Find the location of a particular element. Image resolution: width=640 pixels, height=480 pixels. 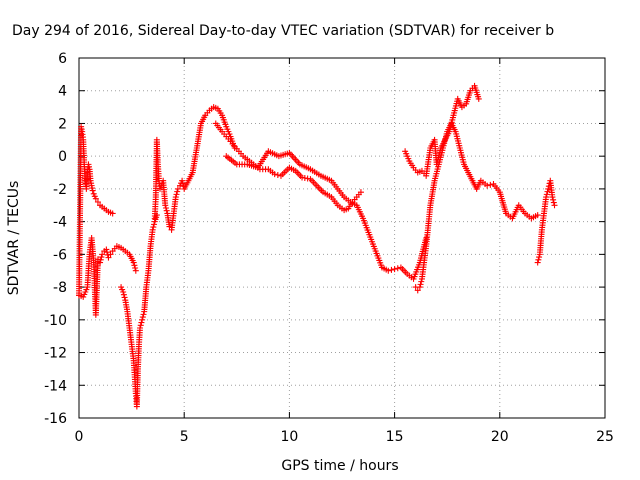

y-tick-label: 4 is located at coordinates (62, 92).